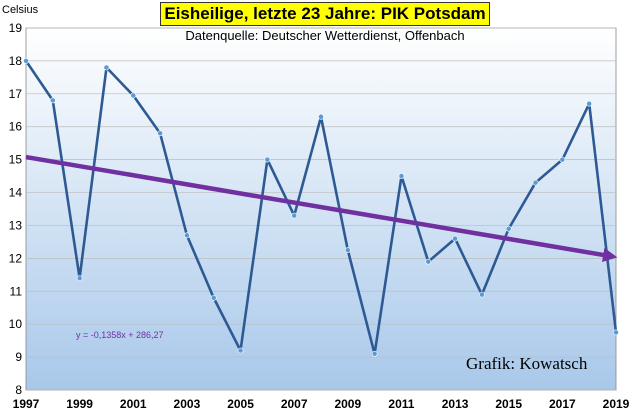 The height and width of the screenshot is (414, 640). Describe the element at coordinates (616, 404) in the screenshot. I see `x-tick-label: 2019` at that location.